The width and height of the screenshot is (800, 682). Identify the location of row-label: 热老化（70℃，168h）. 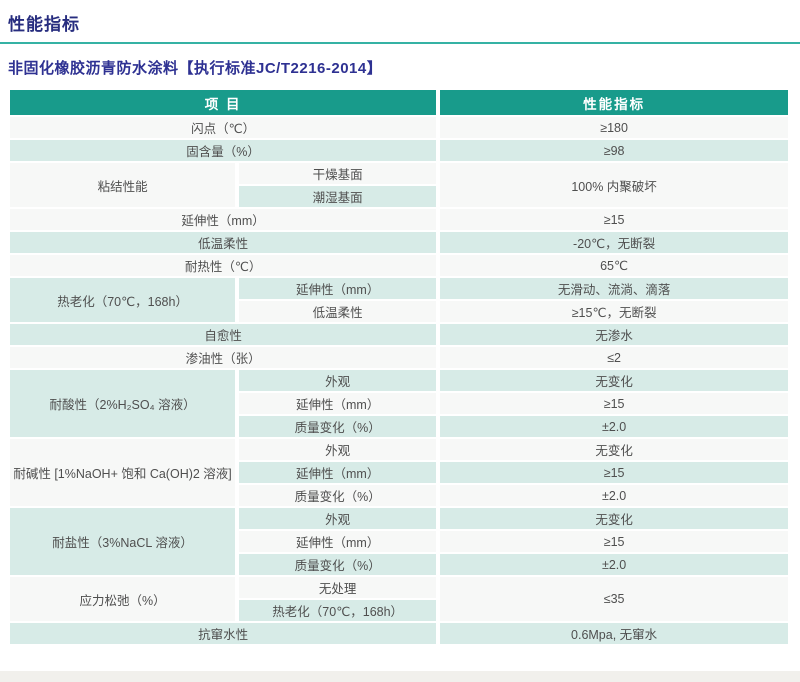
(123, 300).